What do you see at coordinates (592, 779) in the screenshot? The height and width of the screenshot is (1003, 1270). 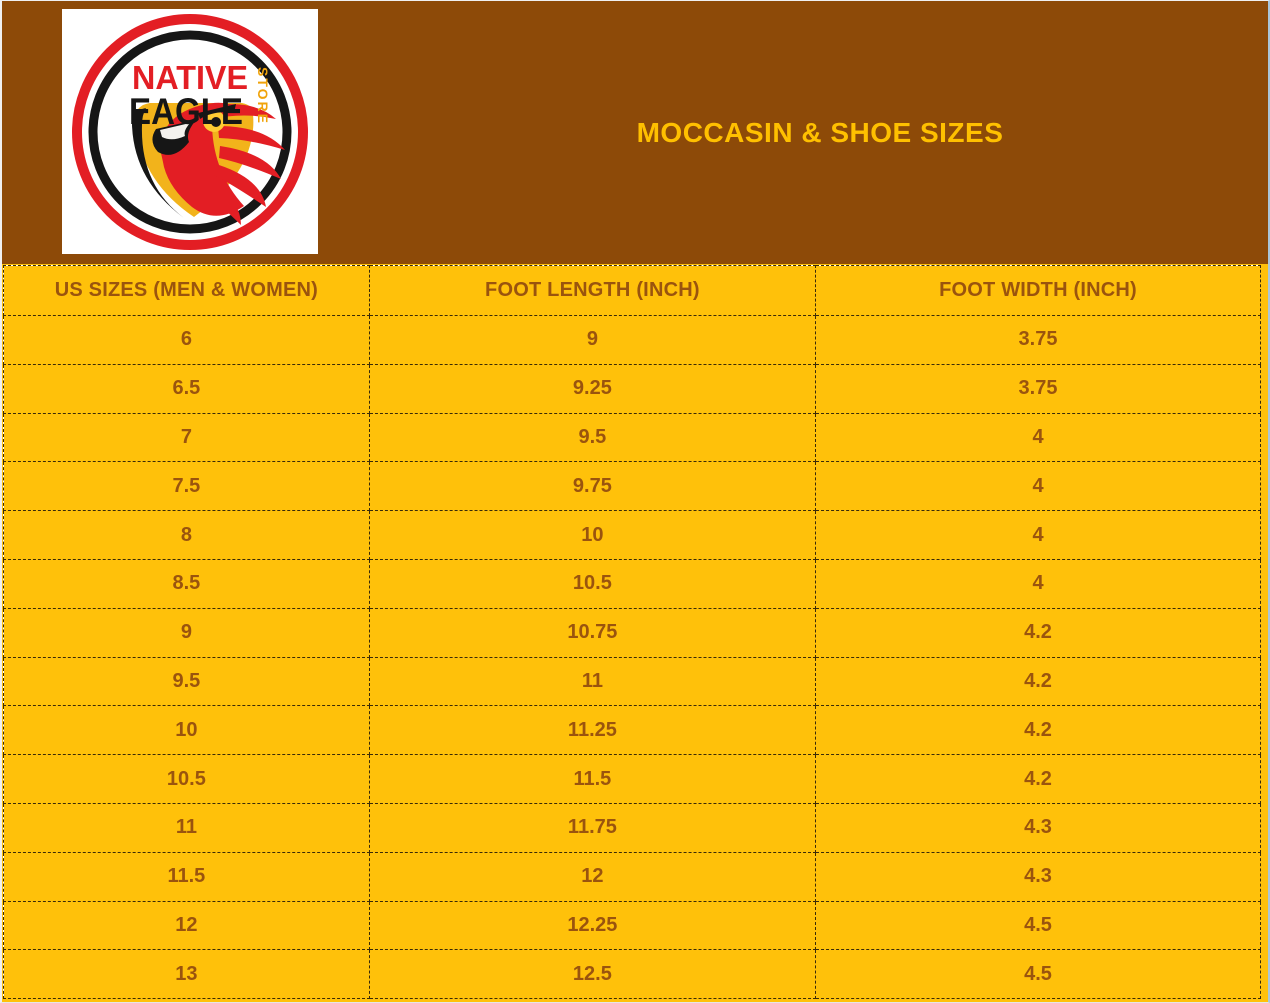 I see `foot-length-cell: 11.5` at bounding box center [592, 779].